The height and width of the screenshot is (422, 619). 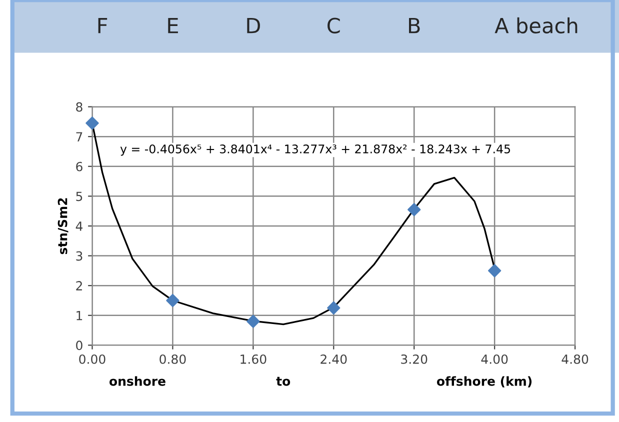 I want to click on text: E, so click(x=173, y=26).